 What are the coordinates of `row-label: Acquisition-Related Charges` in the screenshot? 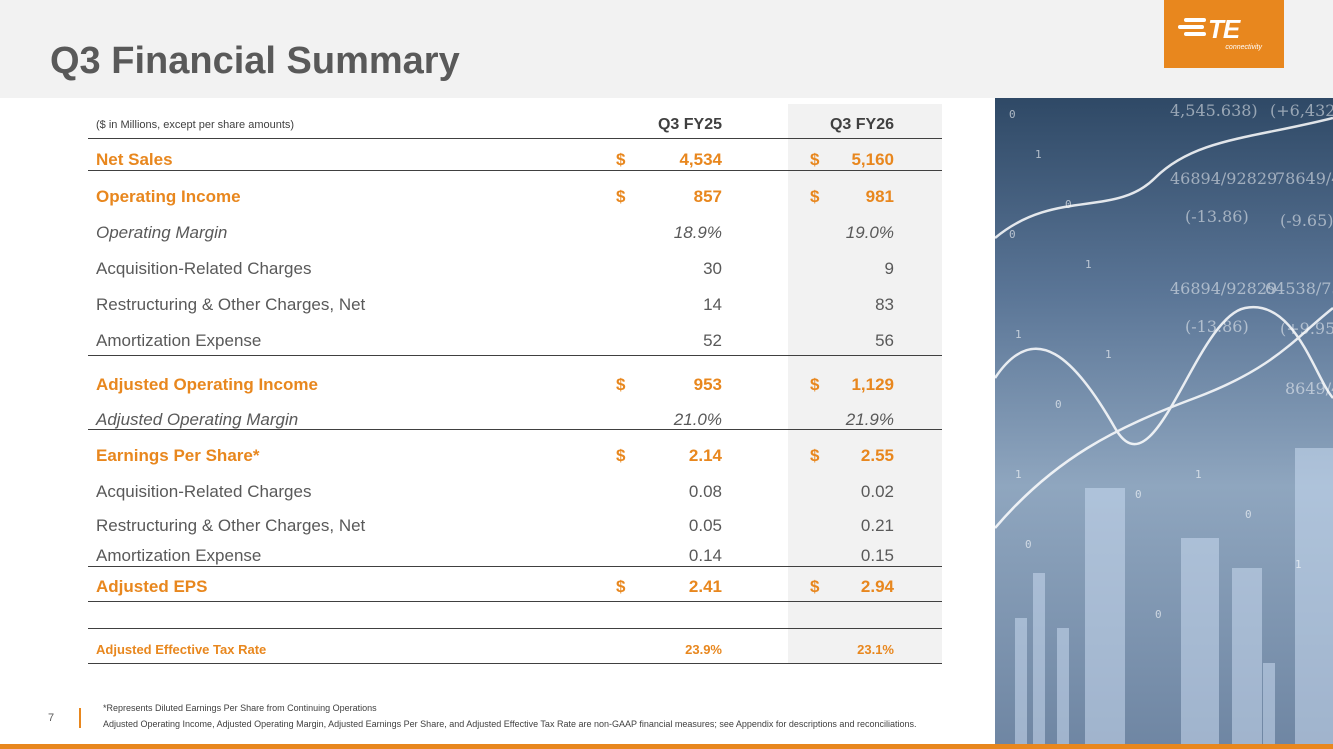 It's located at (204, 268).